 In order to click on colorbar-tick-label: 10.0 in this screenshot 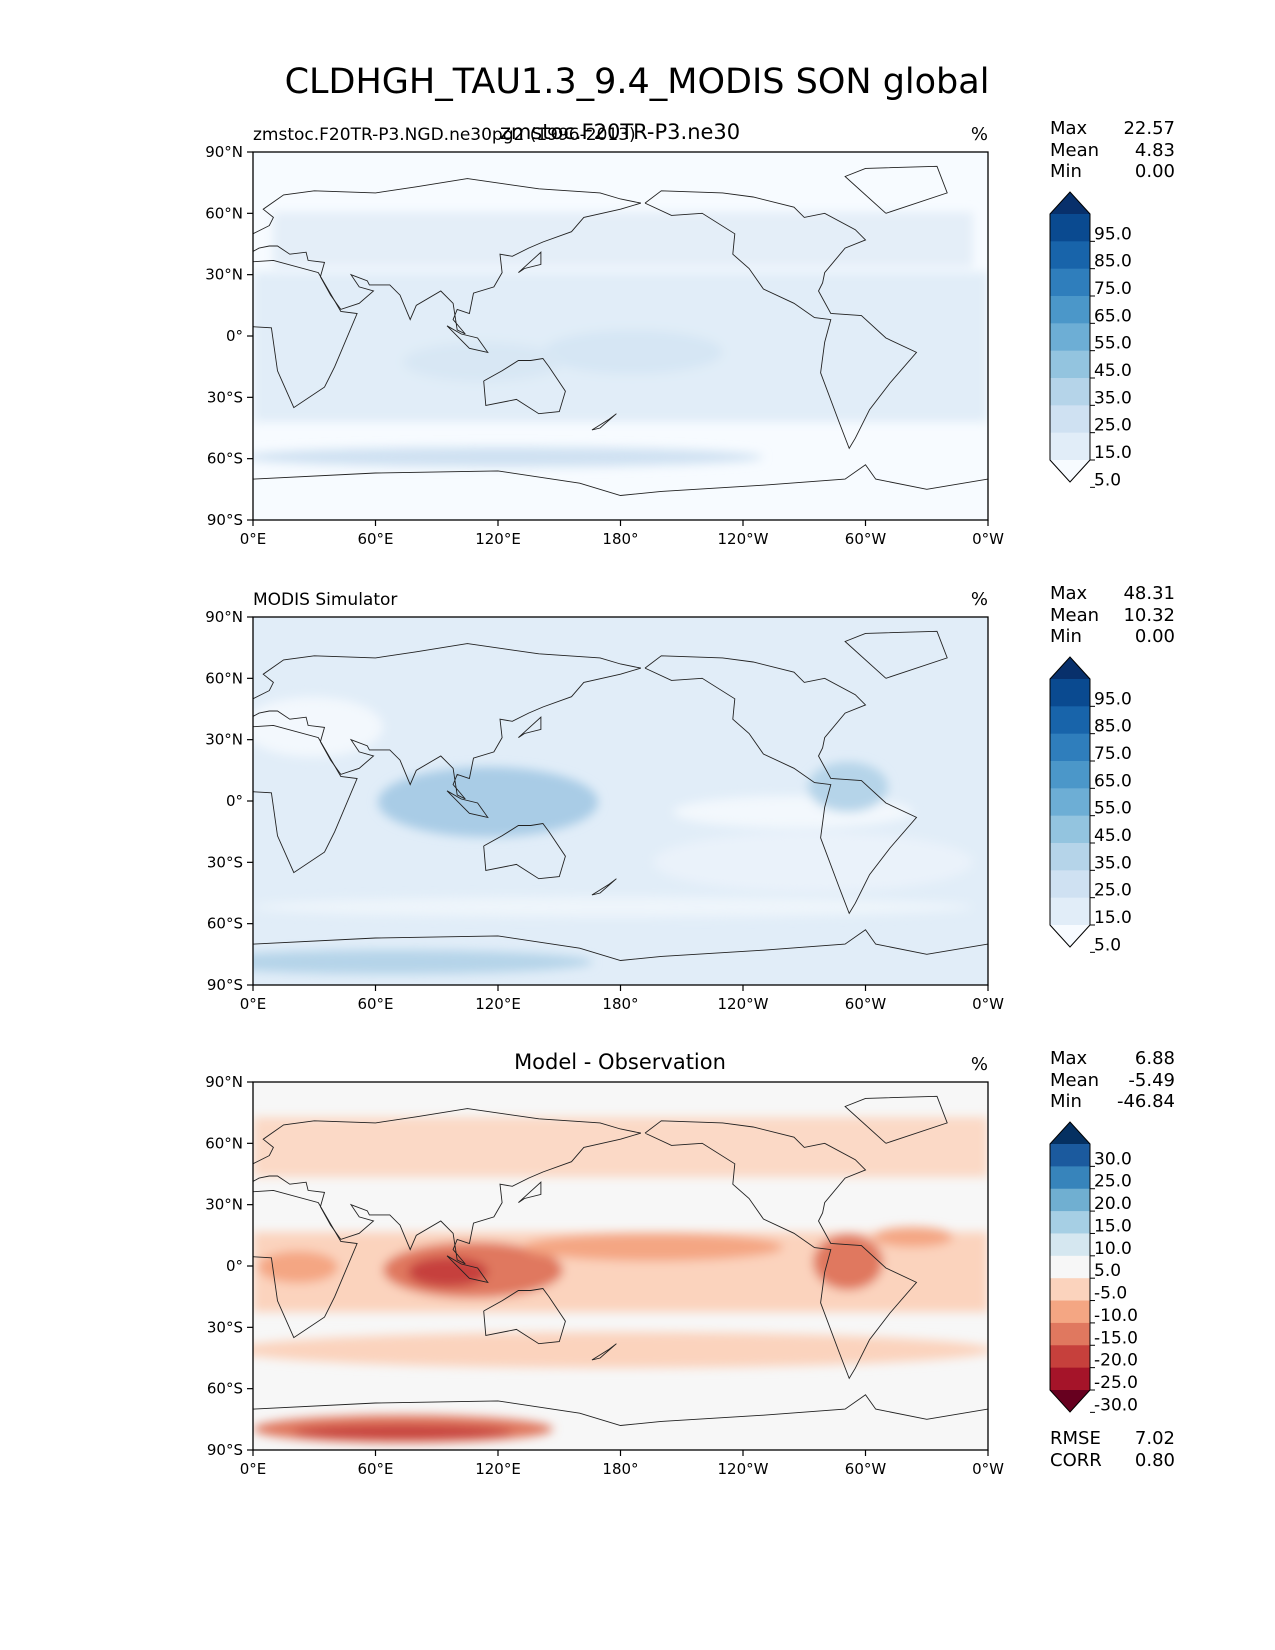, I will do `click(1113, 1249)`.